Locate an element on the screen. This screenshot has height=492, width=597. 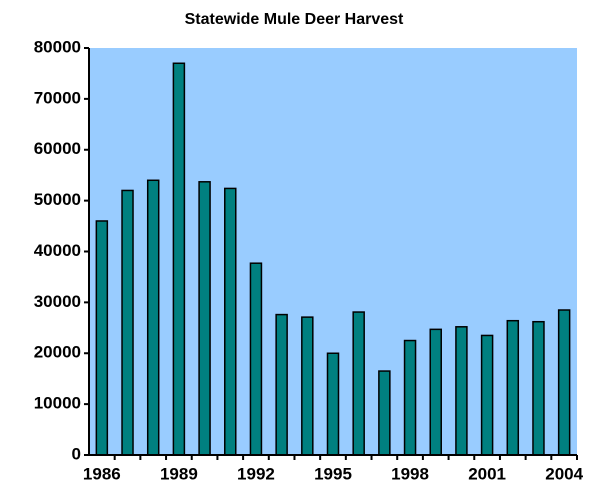
x-tick-label: 1998 is located at coordinates (410, 473).